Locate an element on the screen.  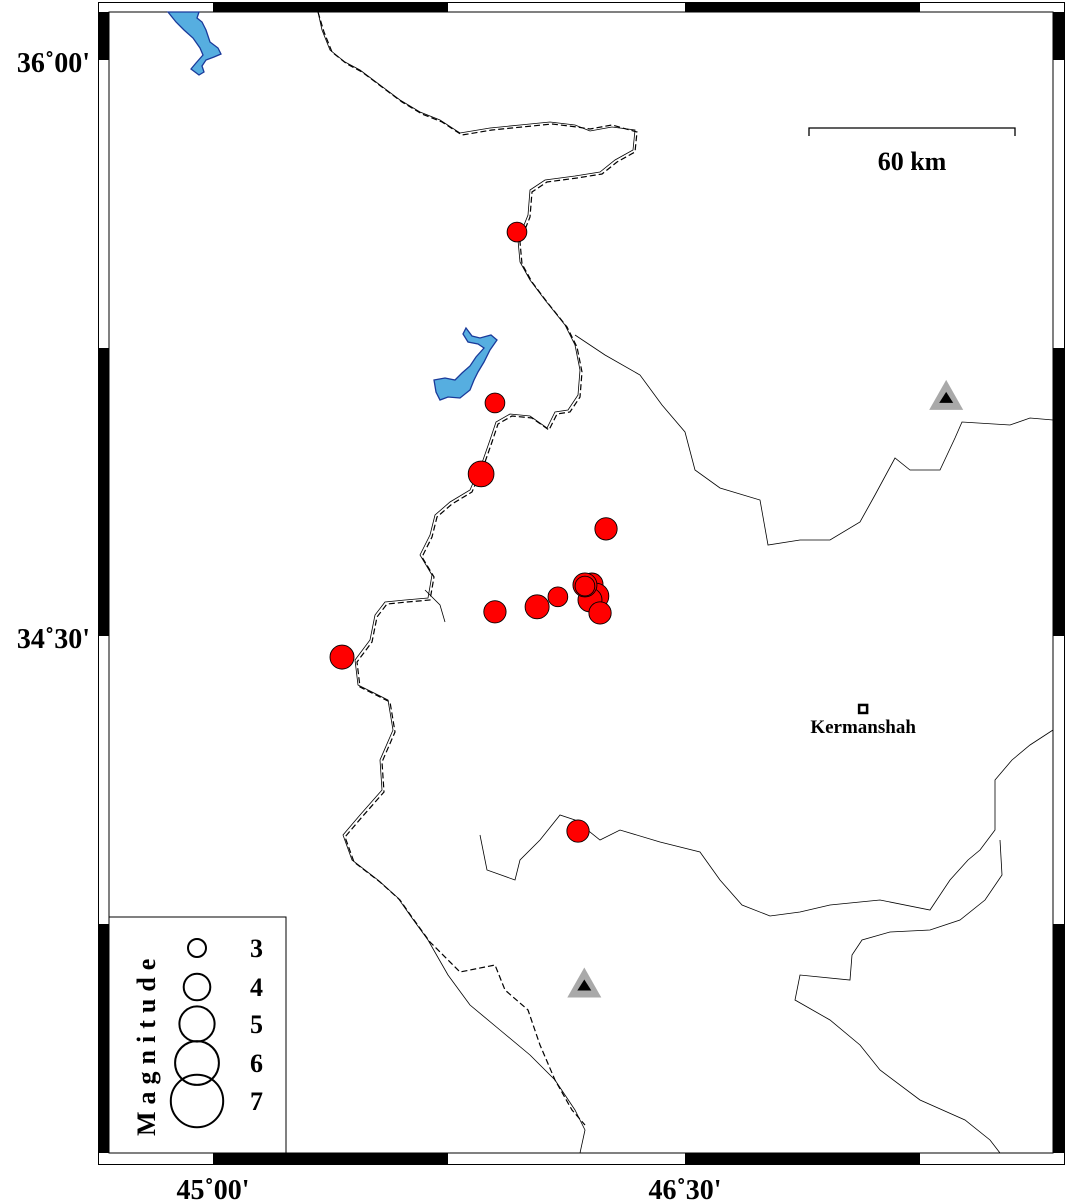
lake-north is located at coordinates (194, 43).